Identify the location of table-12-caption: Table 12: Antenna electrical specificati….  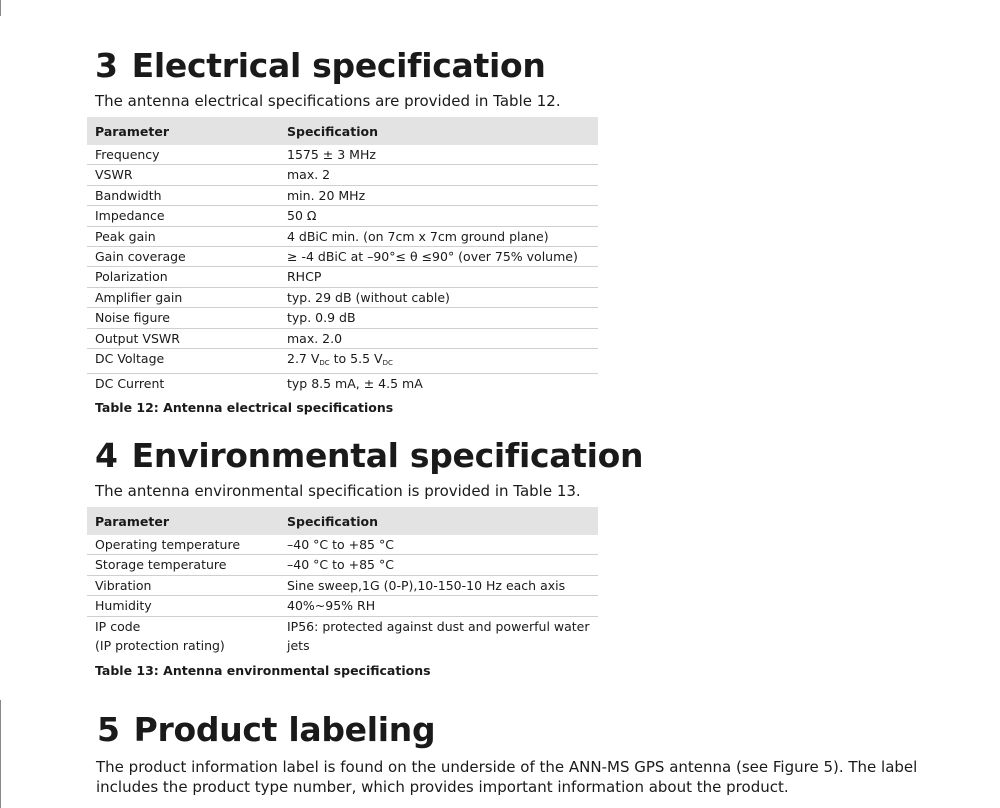
(244, 407).